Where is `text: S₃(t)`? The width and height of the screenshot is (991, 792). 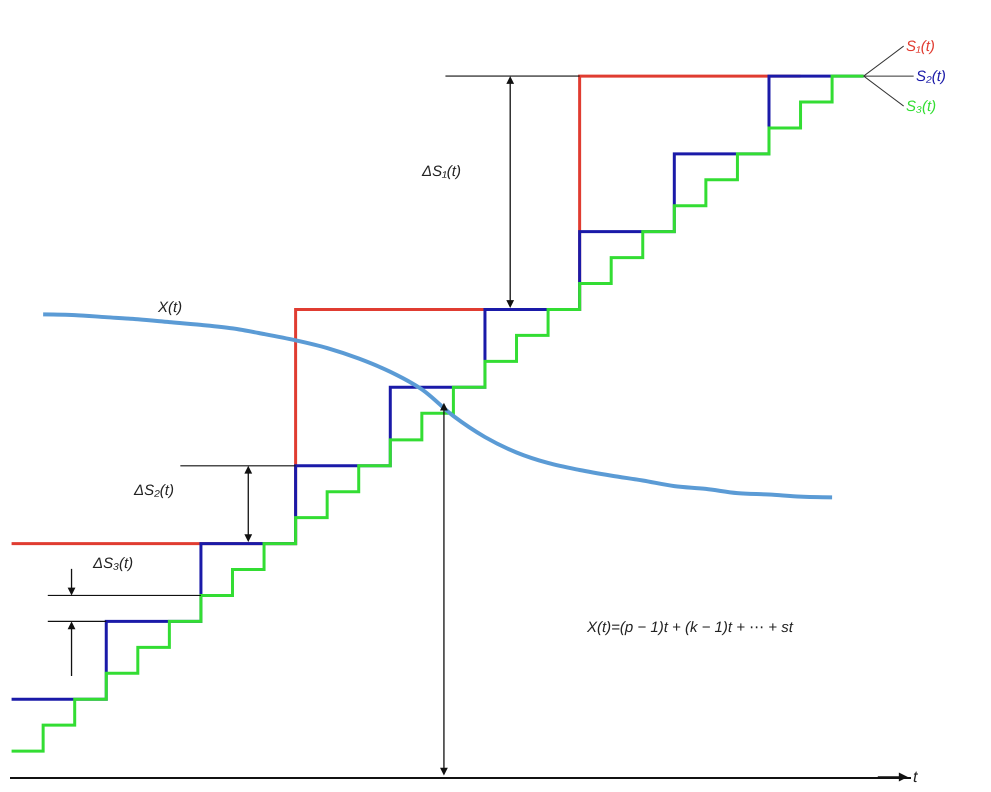 text: S₃(t) is located at coordinates (921, 106).